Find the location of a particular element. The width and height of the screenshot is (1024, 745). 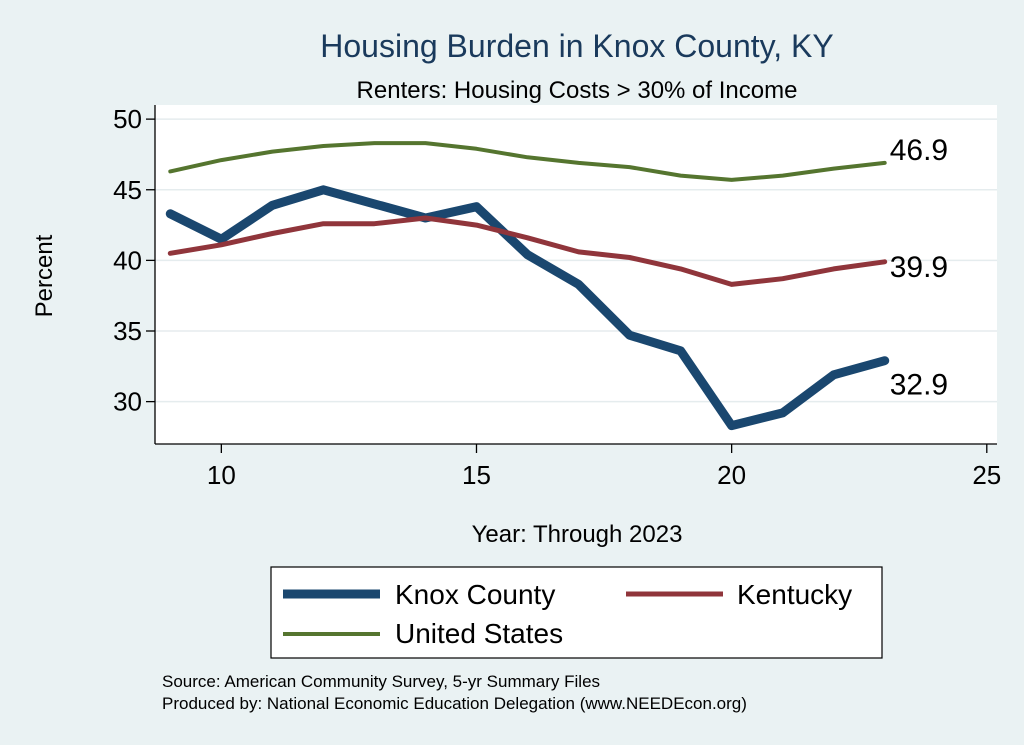

end-labels: 32.9 39.9 46.9 is located at coordinates (919, 268).